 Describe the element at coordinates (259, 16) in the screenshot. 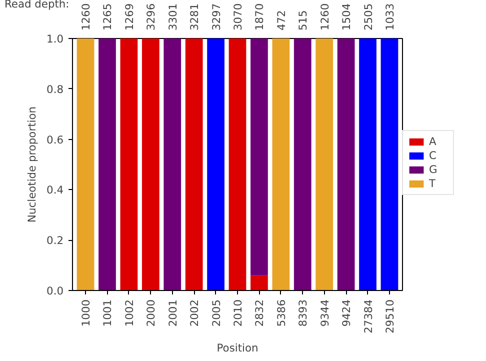

I see `text: 1870` at that location.